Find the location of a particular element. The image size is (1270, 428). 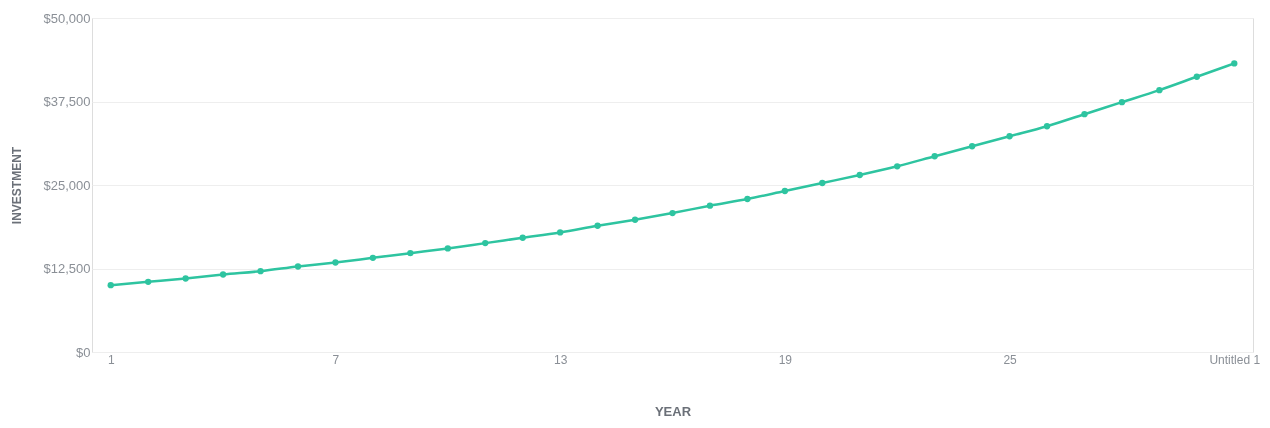

x-tick-label: 13 is located at coordinates (560, 359).